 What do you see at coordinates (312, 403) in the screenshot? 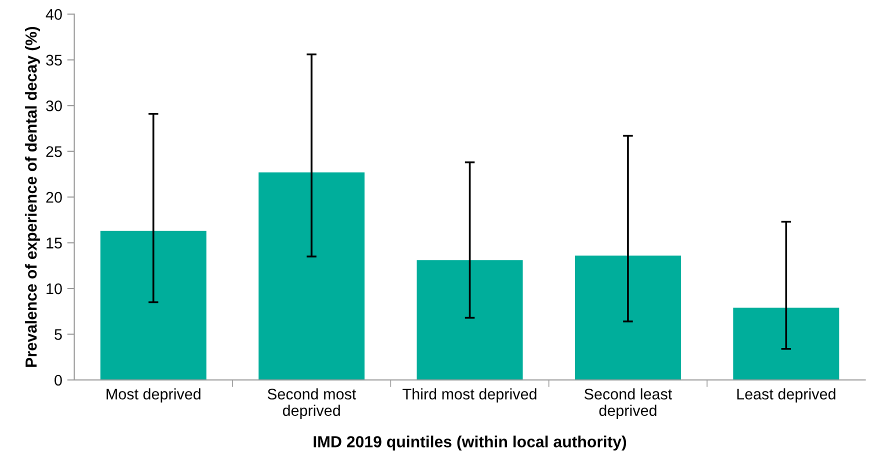
I see `x-tick-label: Second most deprived` at bounding box center [312, 403].